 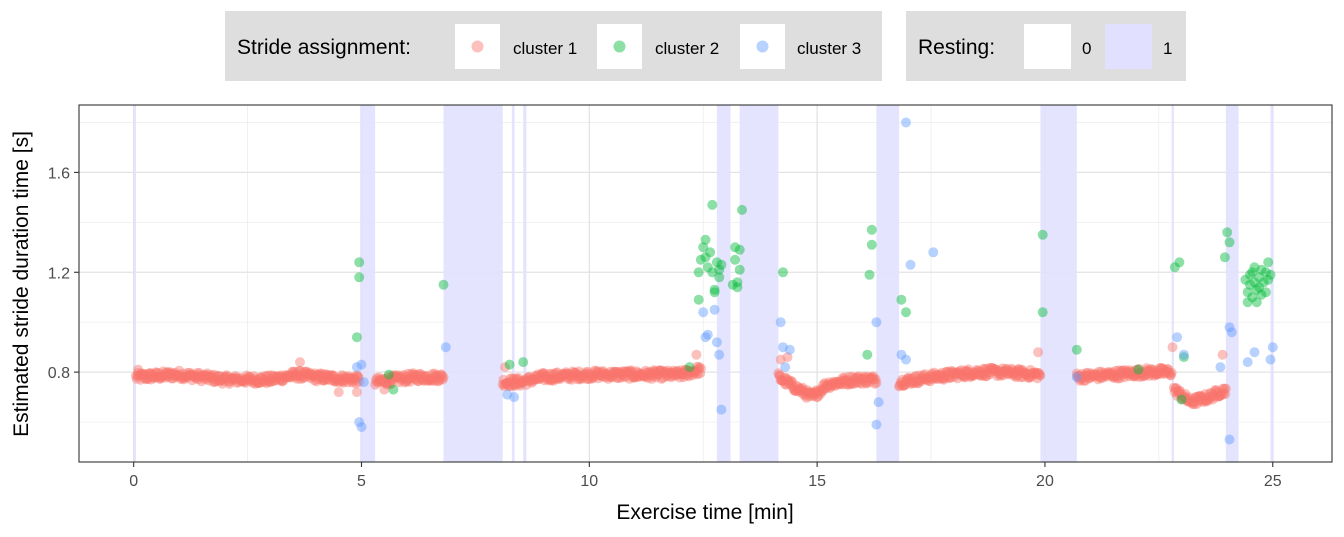 What do you see at coordinates (59, 273) in the screenshot?
I see `y-tick-label: 1.2` at bounding box center [59, 273].